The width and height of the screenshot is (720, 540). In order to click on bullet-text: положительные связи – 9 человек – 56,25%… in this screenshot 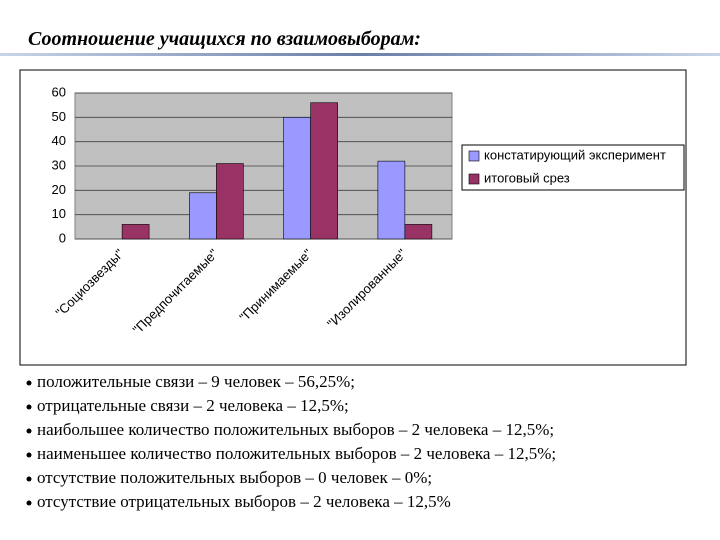, I will do `click(196, 381)`.